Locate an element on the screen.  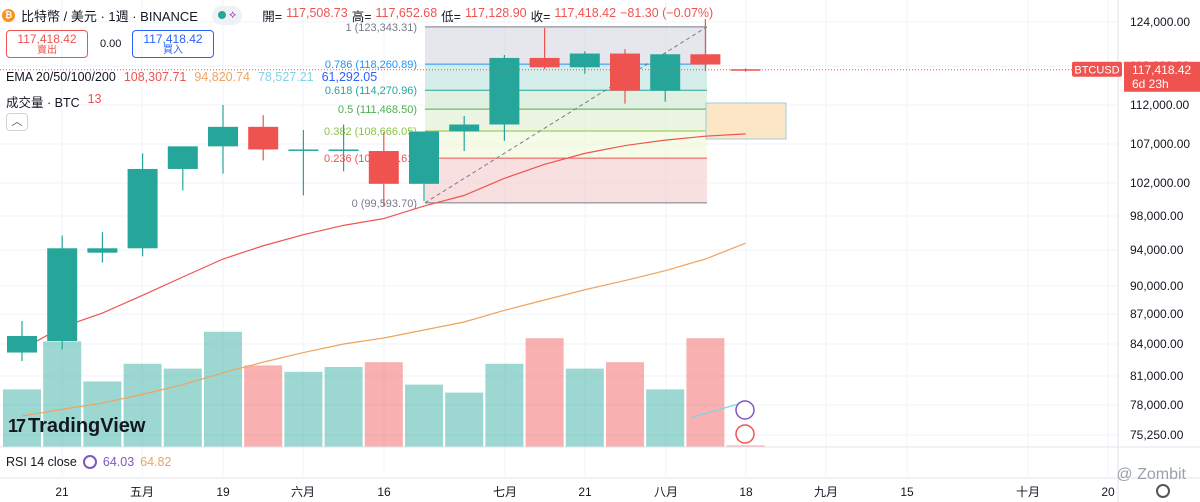
rsi-legend: RSI 14 close 64.03 64.82 is located at coordinates (88, 462).